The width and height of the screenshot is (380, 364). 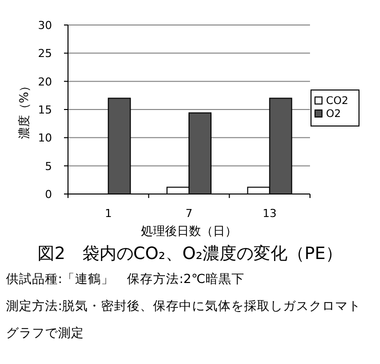 What do you see at coordinates (190, 254) in the screenshot?
I see `text: 図2 袋内のCO₂、O₂濃度の変化（PE）` at bounding box center [190, 254].